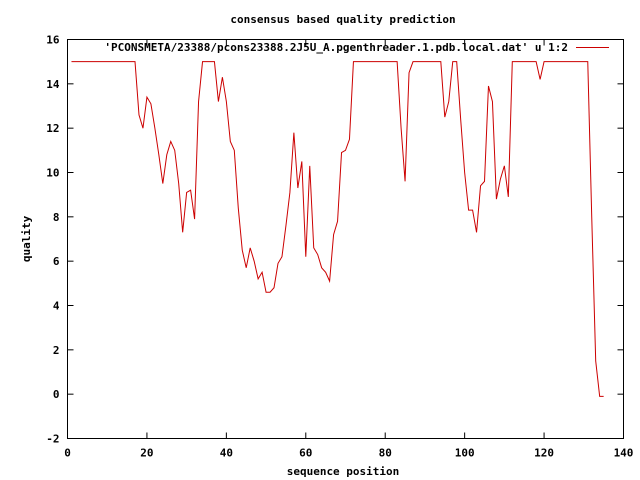 Image resolution: width=640 pixels, height=480 pixels. I want to click on chart-title: consensus based quality prediction, so click(342, 19).